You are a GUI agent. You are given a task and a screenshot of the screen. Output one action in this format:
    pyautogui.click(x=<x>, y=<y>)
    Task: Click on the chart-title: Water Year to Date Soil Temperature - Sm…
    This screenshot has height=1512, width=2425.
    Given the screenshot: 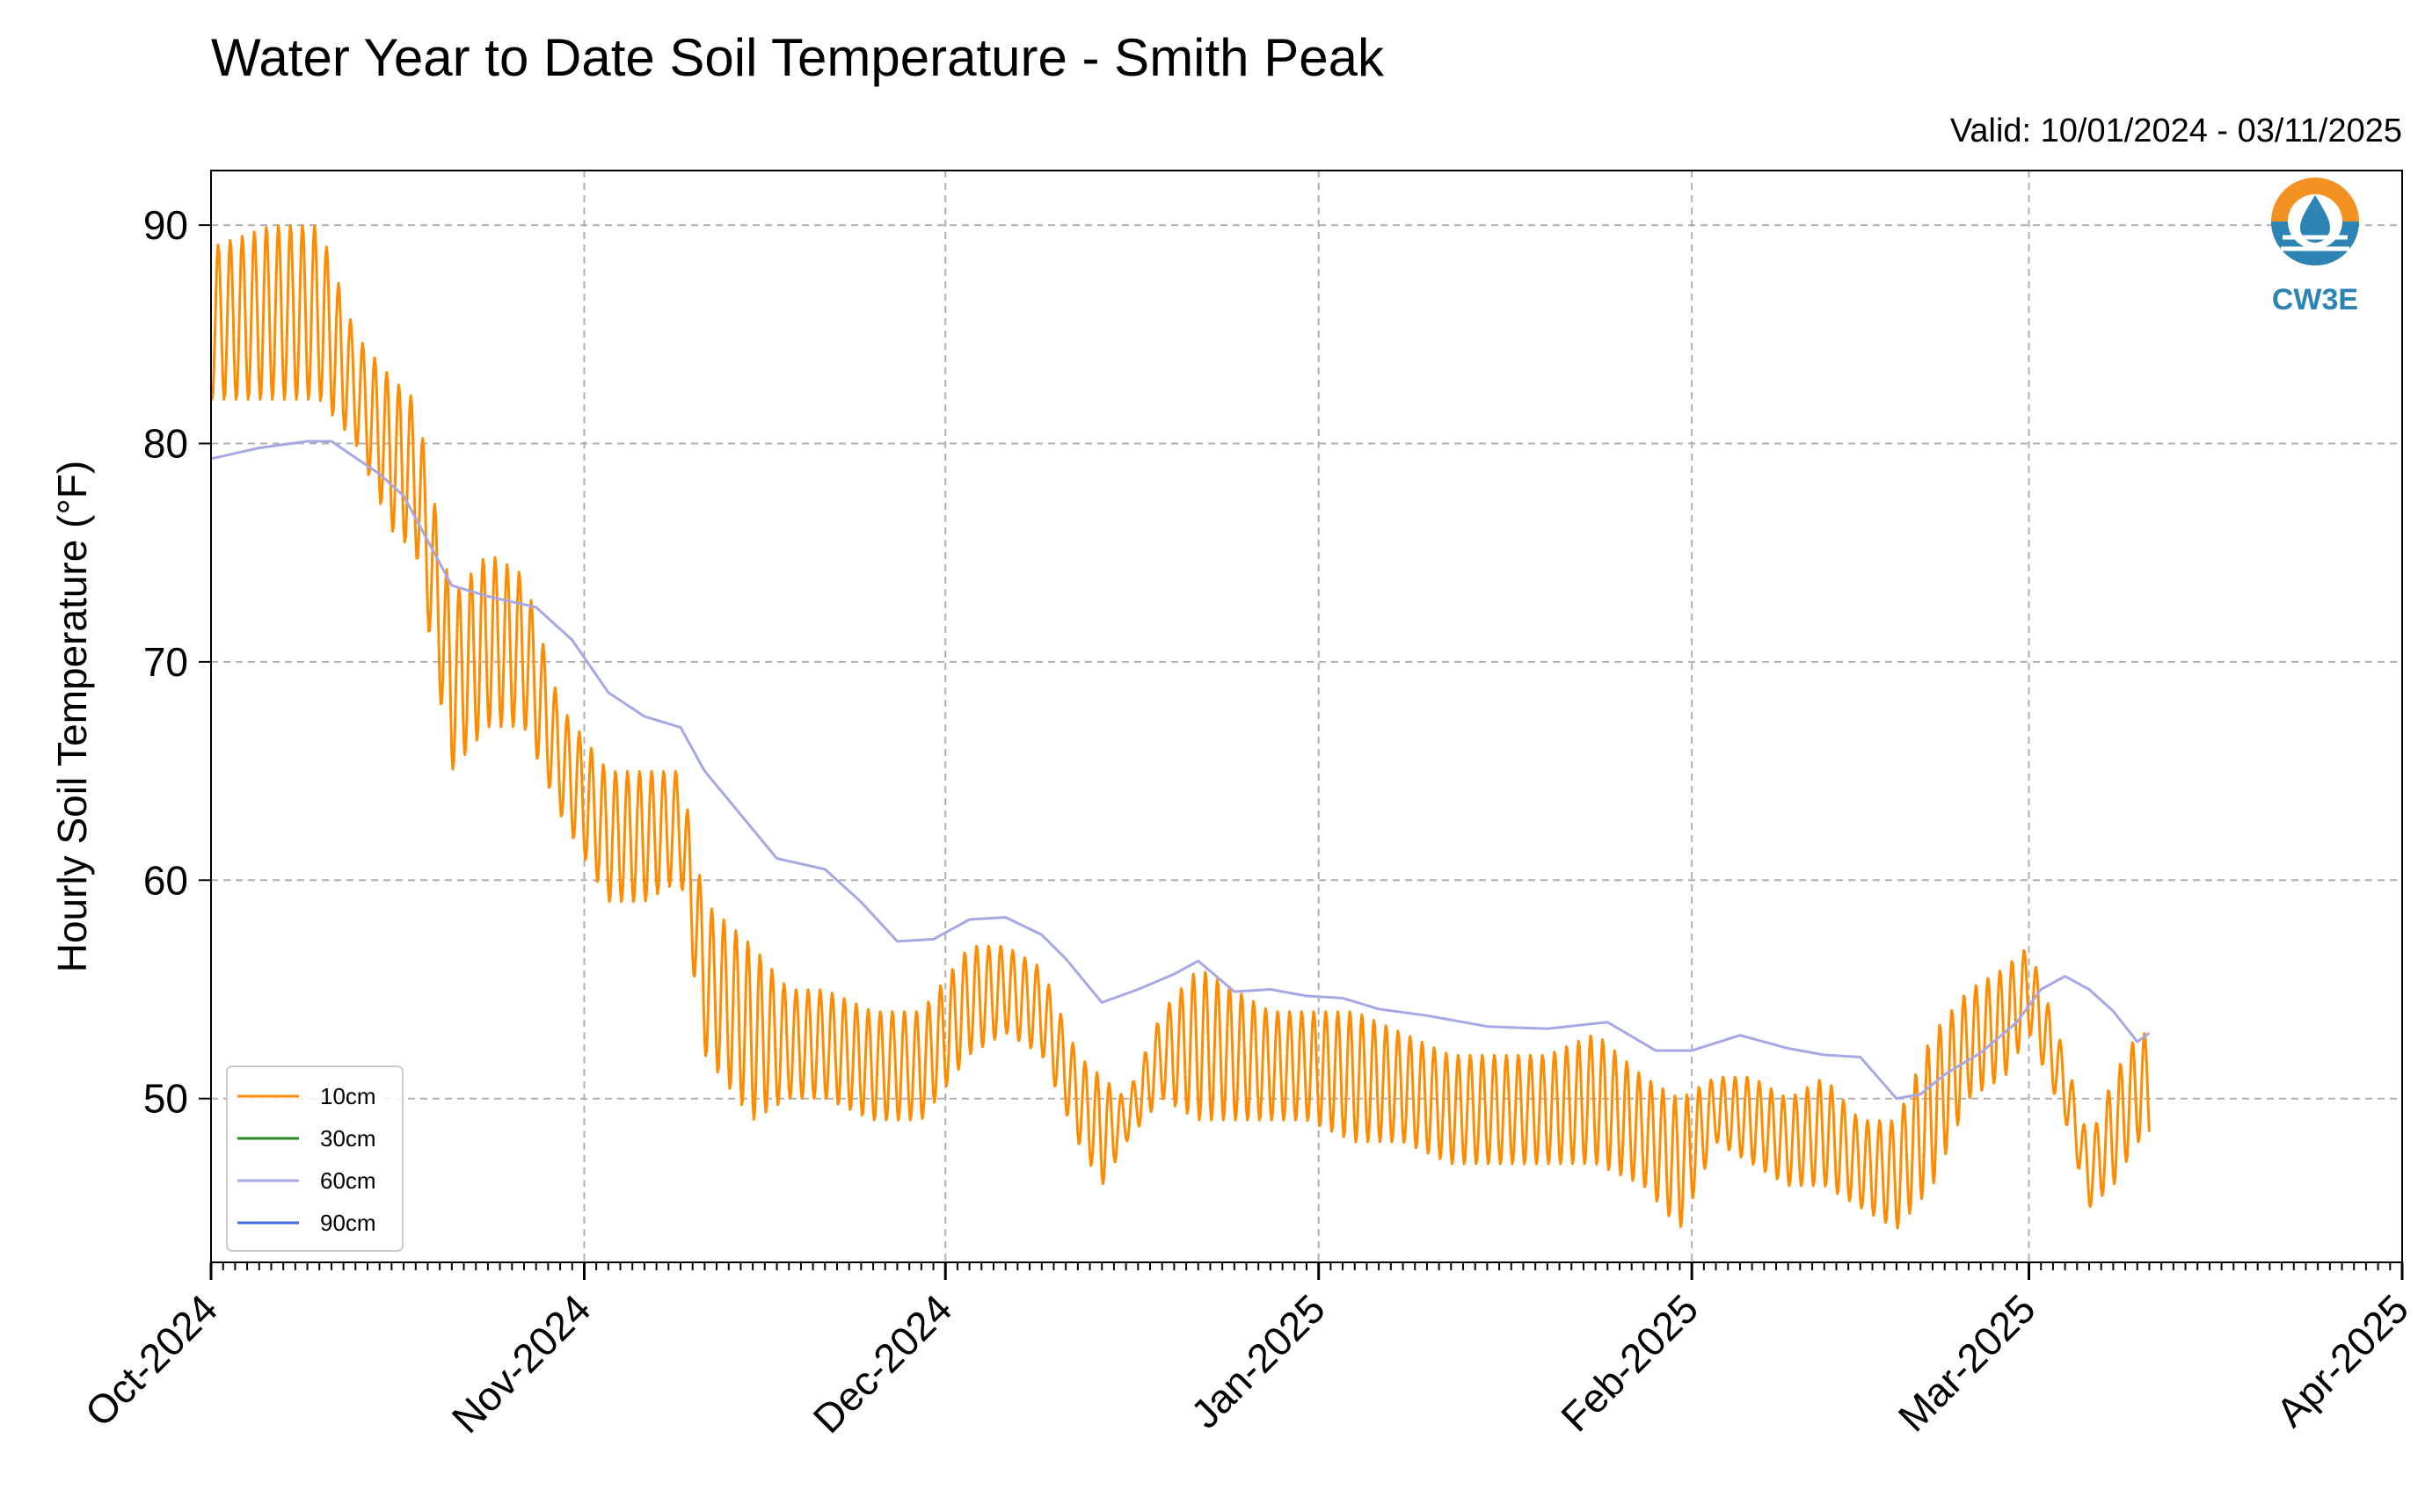 What is the action you would take?
    pyautogui.click(x=798, y=57)
    